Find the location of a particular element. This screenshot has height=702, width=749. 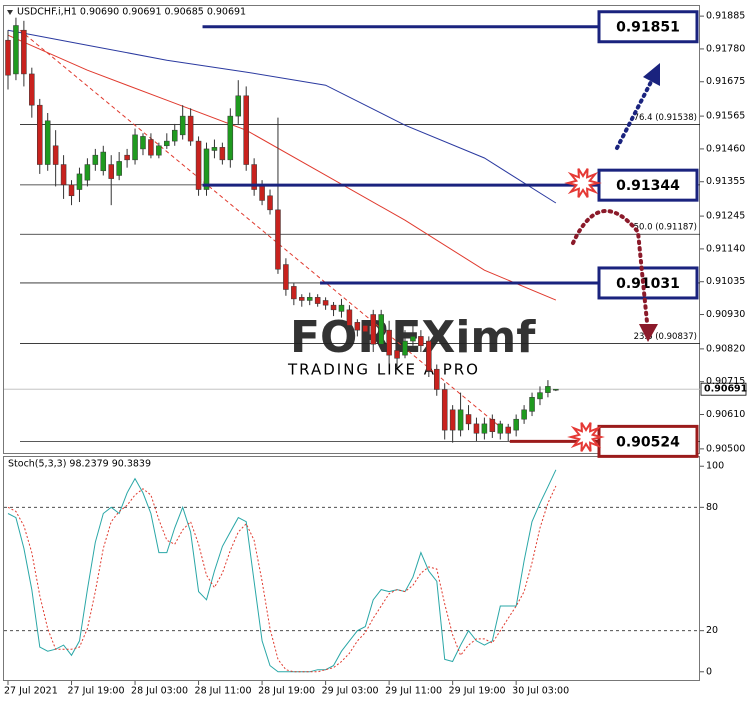

x-tick-label: 28 Jul 19:00 is located at coordinates (286, 691).